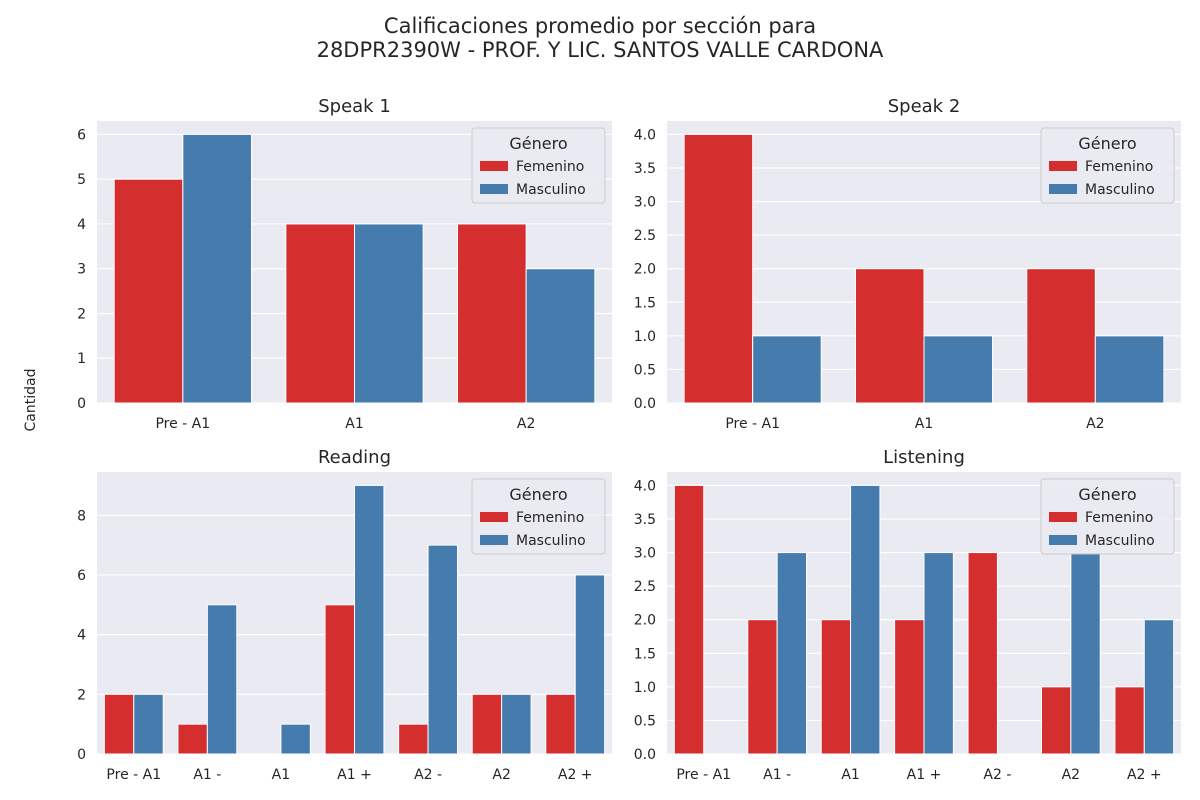 The height and width of the screenshot is (800, 1200). What do you see at coordinates (81, 270) in the screenshot?
I see `y-tick-label: 3` at bounding box center [81, 270].